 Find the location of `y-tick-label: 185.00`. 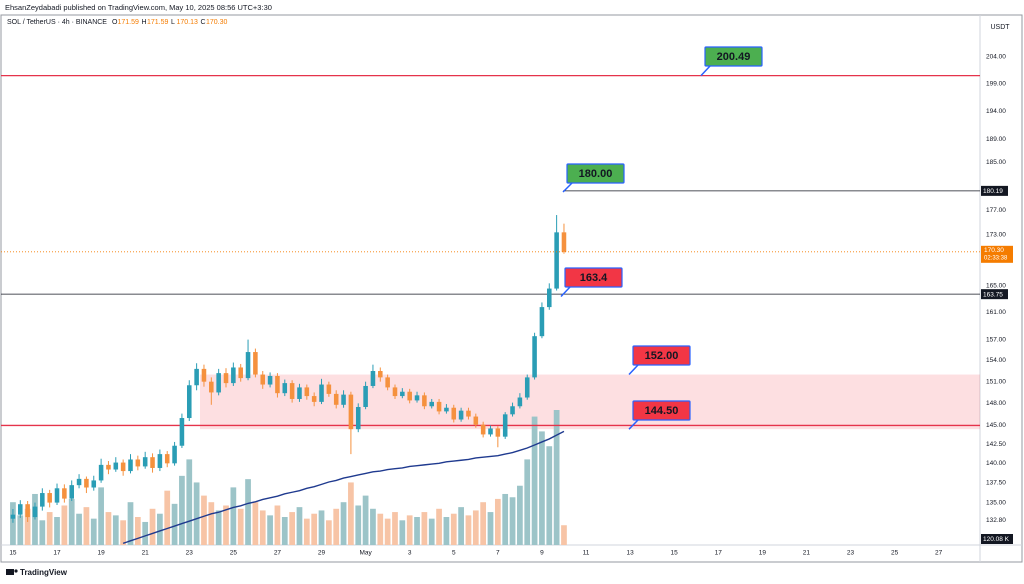

y-tick-label: 185.00 is located at coordinates (996, 162).